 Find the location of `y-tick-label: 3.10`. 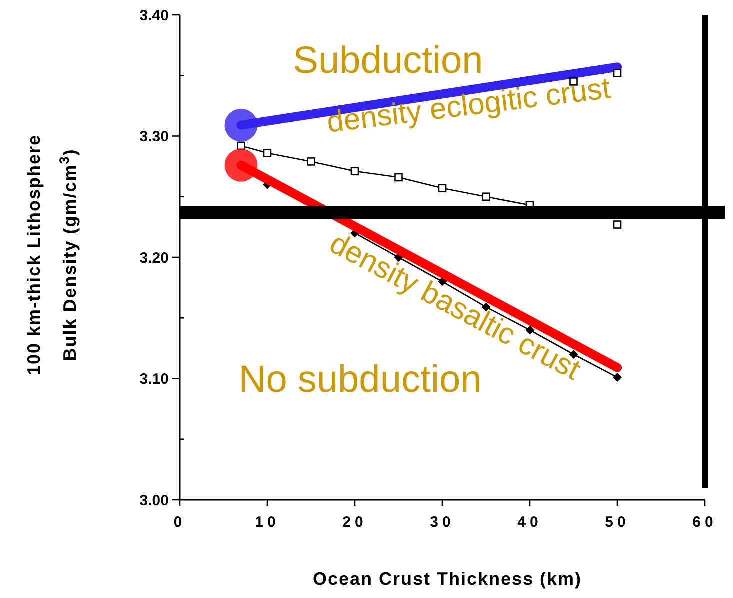

y-tick-label: 3.10 is located at coordinates (154, 379).